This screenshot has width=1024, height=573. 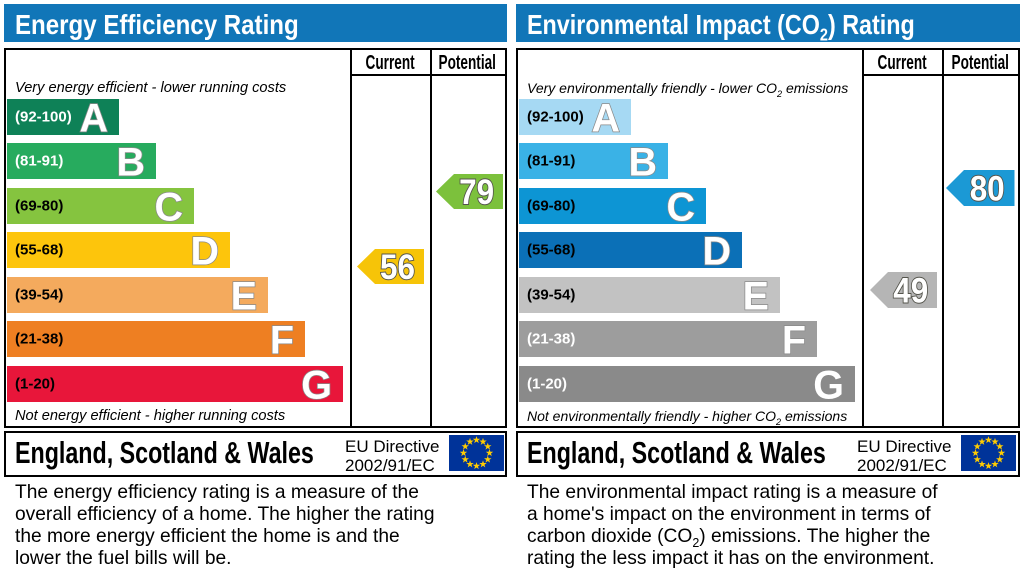 I want to click on svg-text: 80, so click(x=987, y=188).